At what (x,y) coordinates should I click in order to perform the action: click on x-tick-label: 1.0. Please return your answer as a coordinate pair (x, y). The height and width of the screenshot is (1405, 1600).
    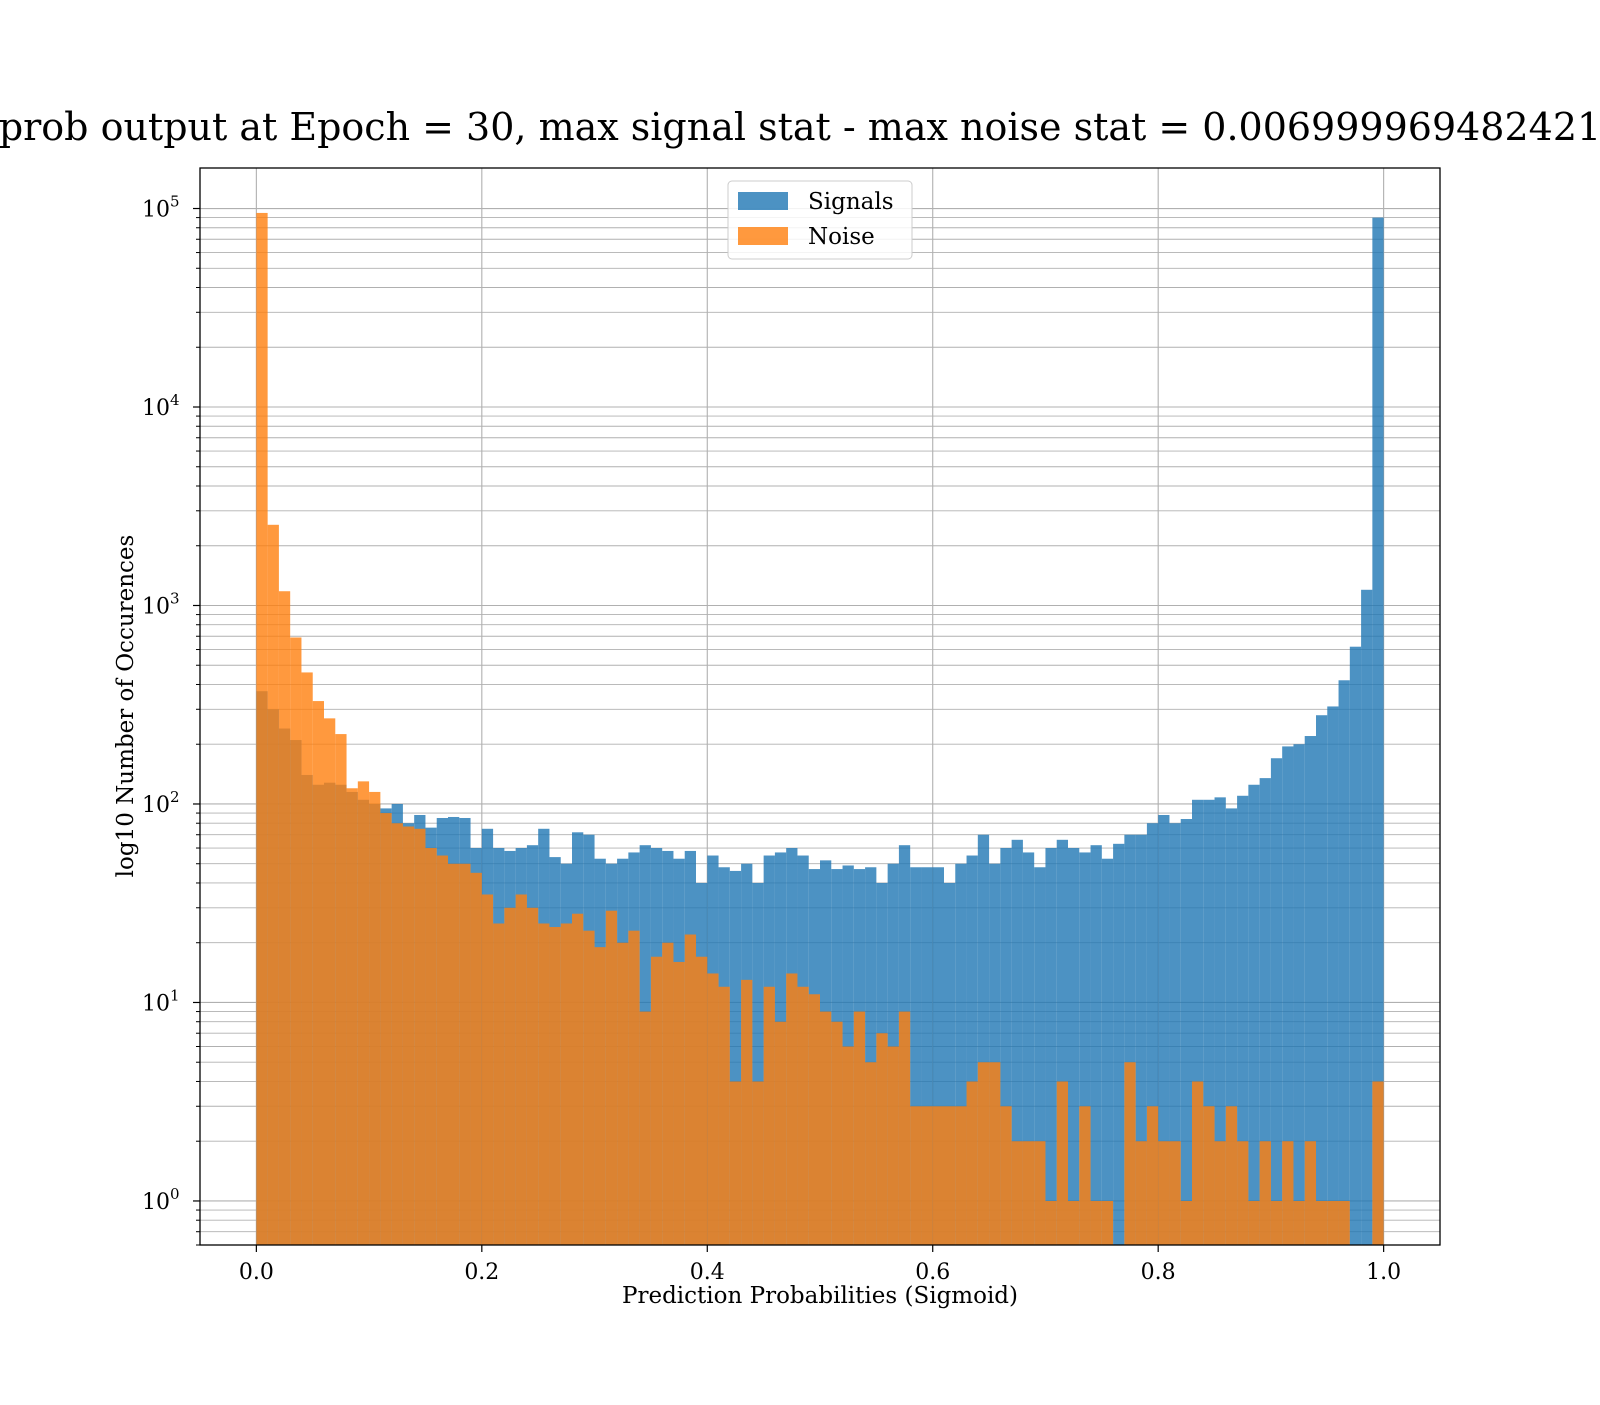
    Looking at the image, I should click on (1383, 1272).